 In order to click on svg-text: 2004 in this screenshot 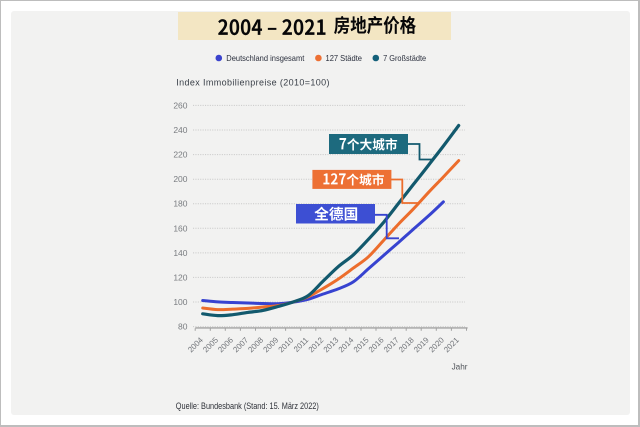, I will do `click(195, 344)`.